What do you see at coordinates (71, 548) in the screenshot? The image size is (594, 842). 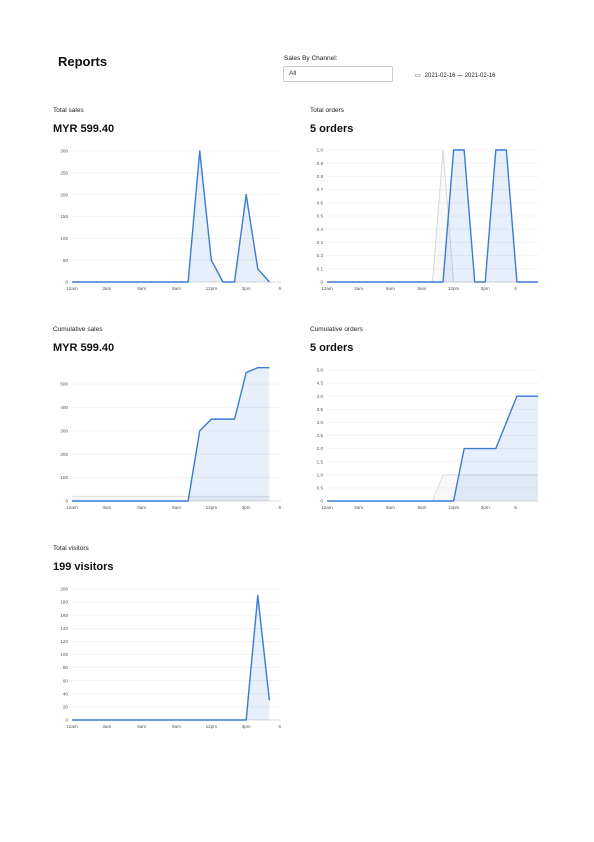 I see `total-visitors-label: Total visitors` at bounding box center [71, 548].